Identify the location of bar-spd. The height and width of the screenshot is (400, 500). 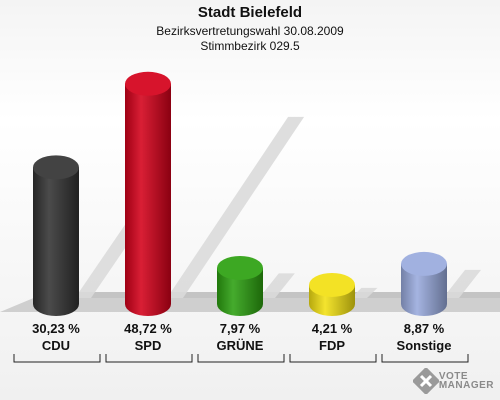
(148, 199).